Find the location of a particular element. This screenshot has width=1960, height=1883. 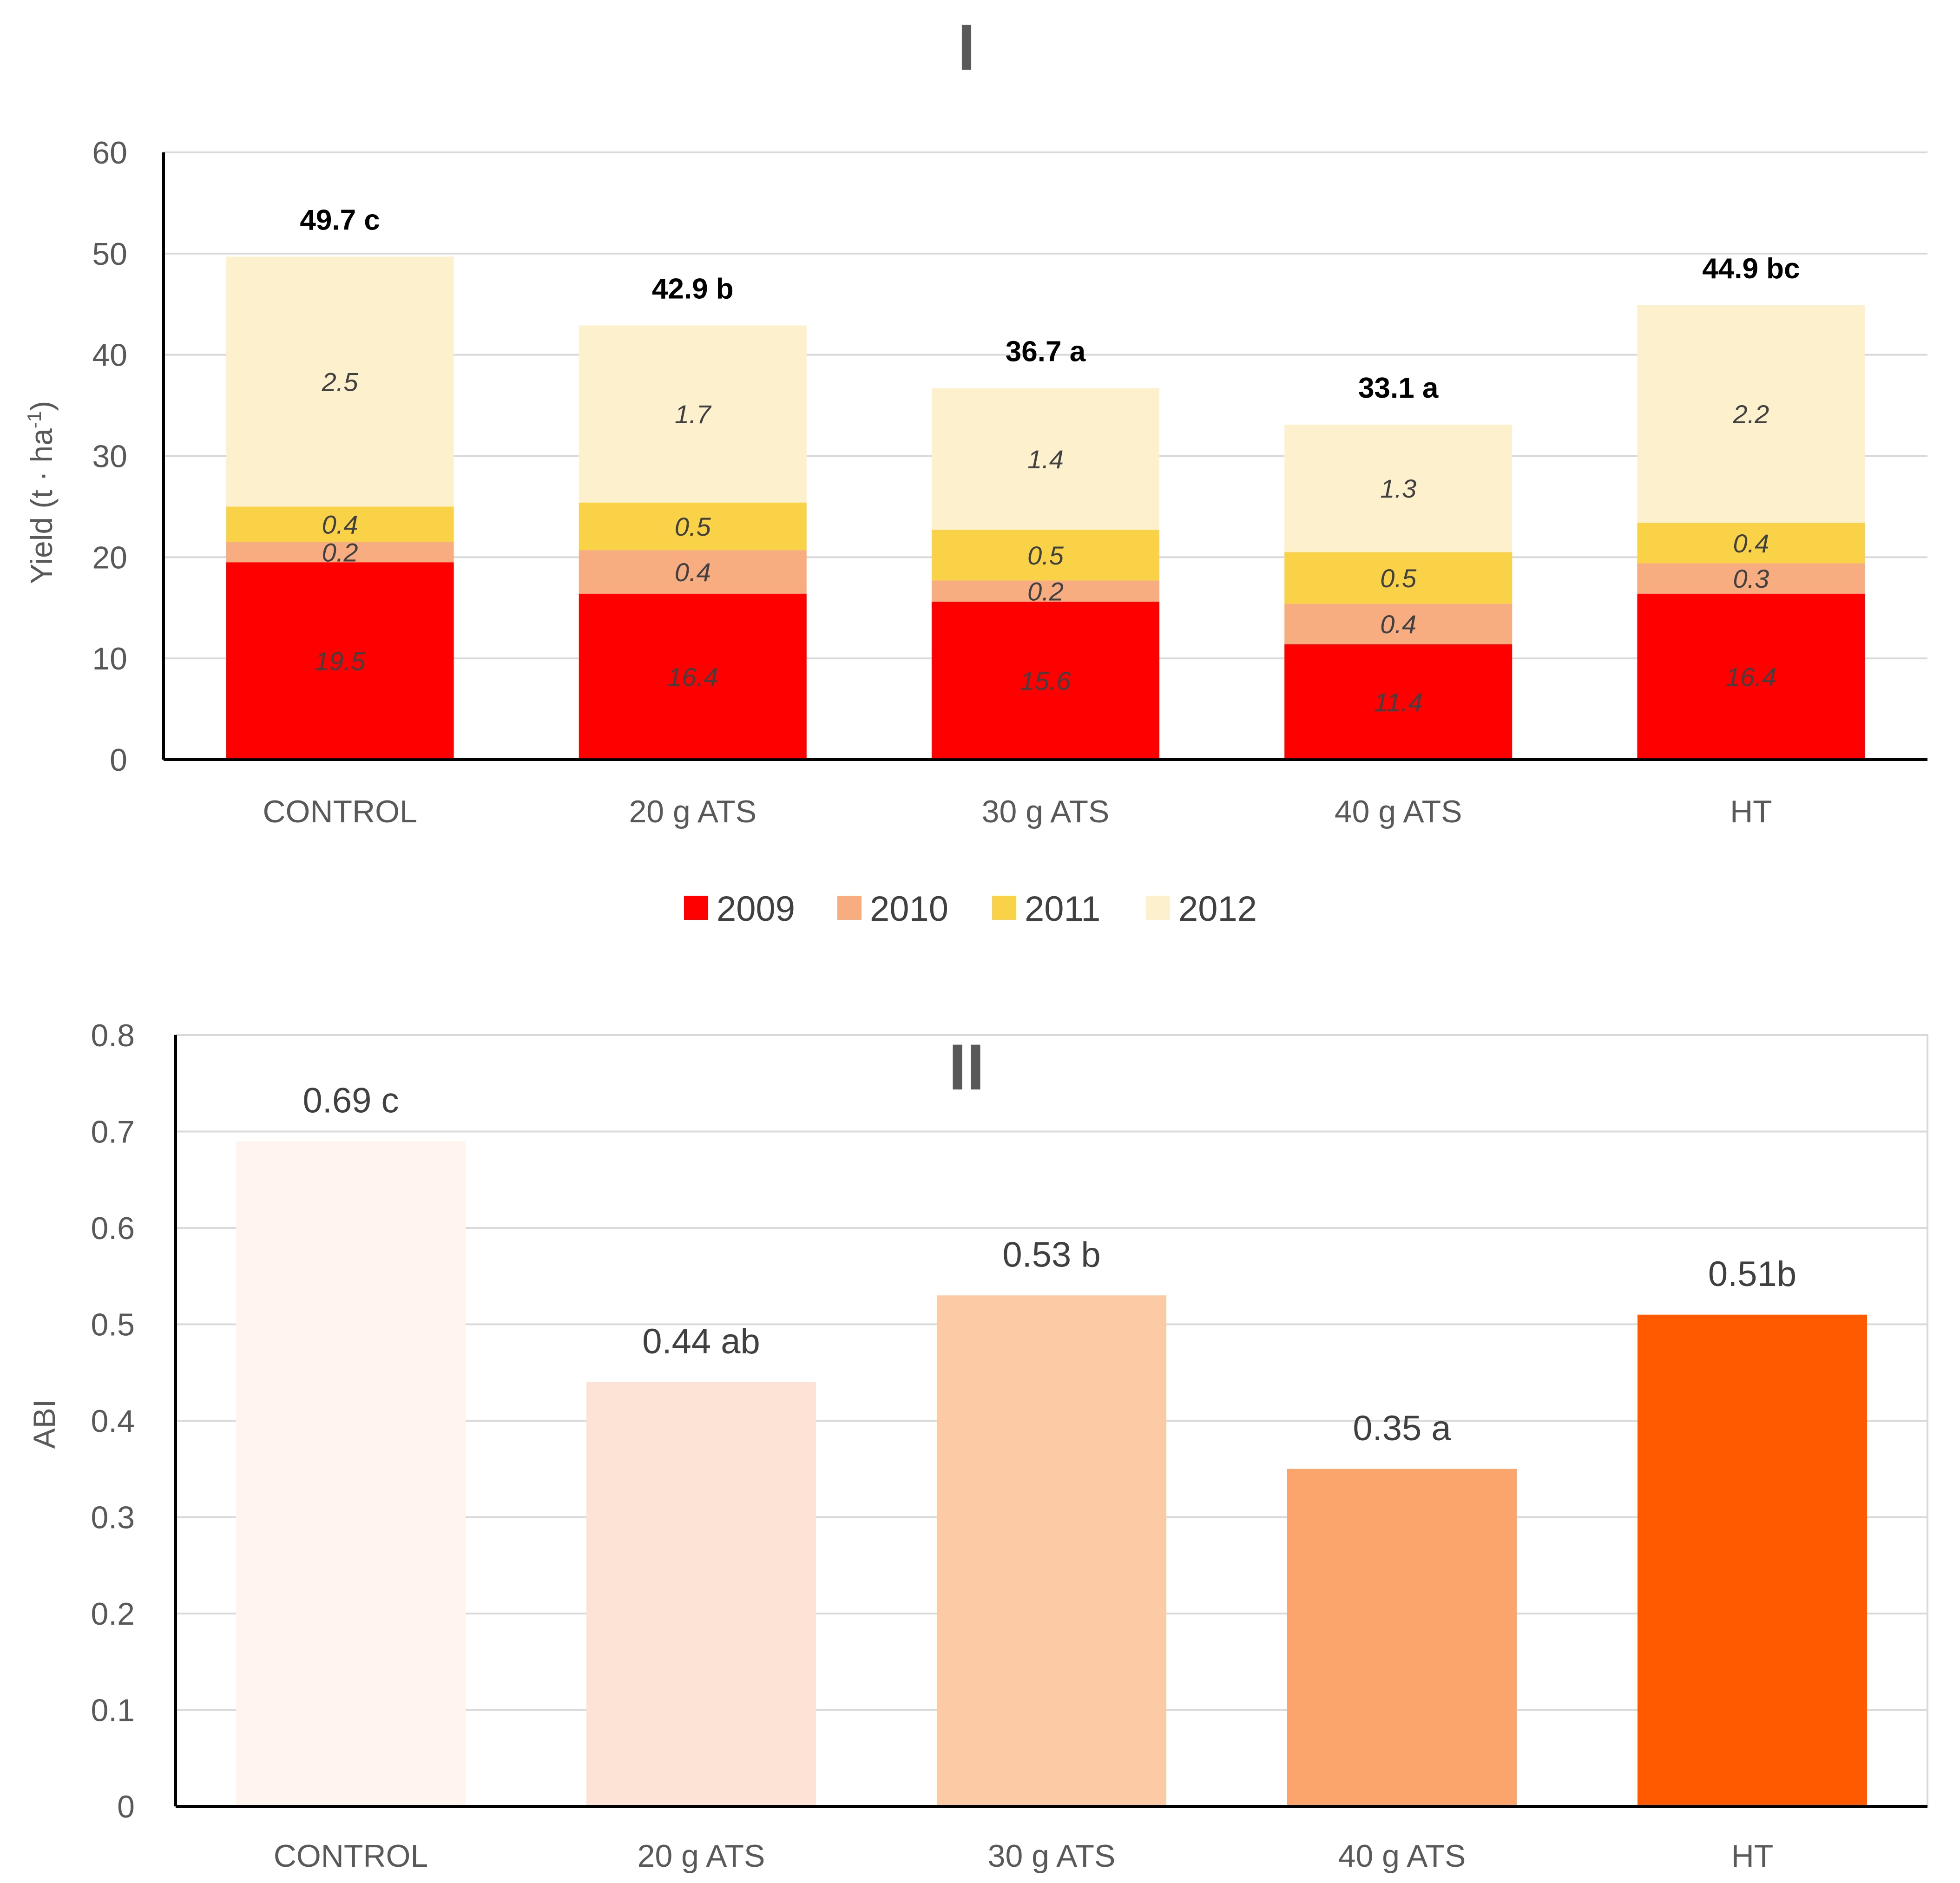

chart1-x-tick-label: CONTROL is located at coordinates (340, 811).